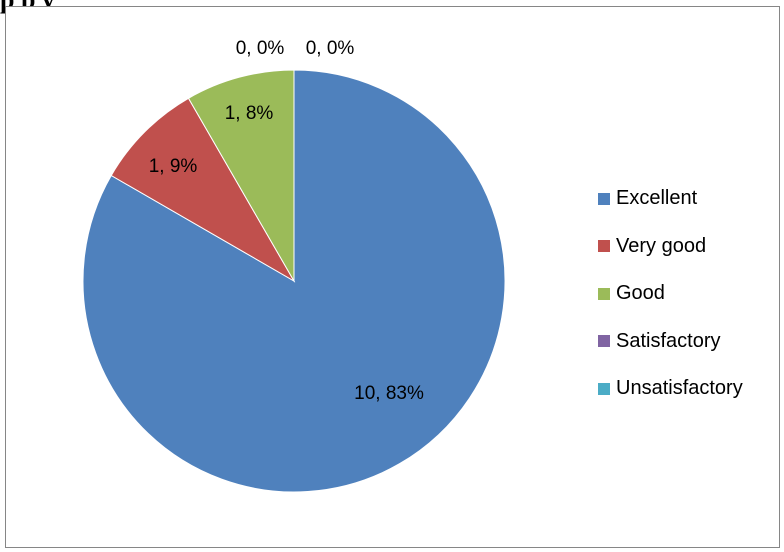 The width and height of the screenshot is (784, 552). Describe the element at coordinates (679, 388) in the screenshot. I see `legend-label-unsatisfactory: Unsatisfactory` at that location.